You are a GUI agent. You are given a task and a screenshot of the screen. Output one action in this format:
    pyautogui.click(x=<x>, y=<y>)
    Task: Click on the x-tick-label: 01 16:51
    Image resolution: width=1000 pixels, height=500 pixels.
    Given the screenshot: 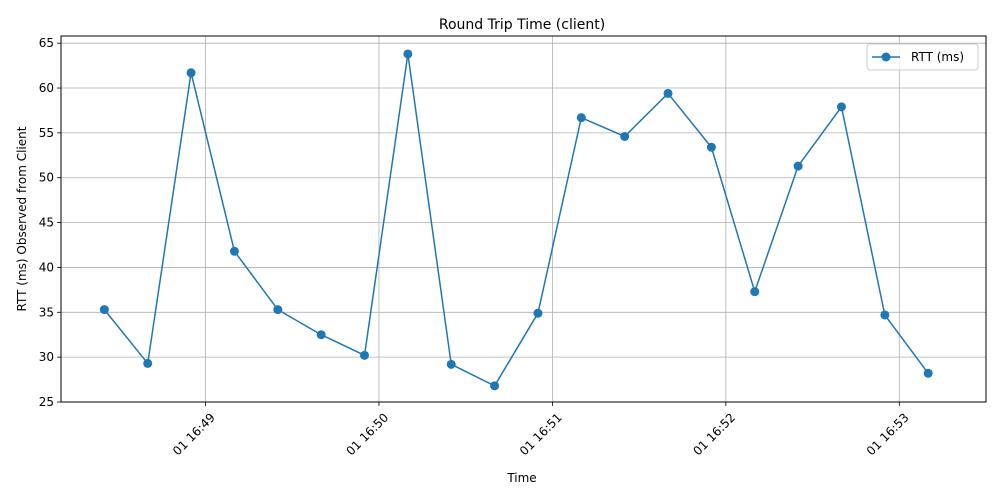 What is the action you would take?
    pyautogui.click(x=541, y=434)
    